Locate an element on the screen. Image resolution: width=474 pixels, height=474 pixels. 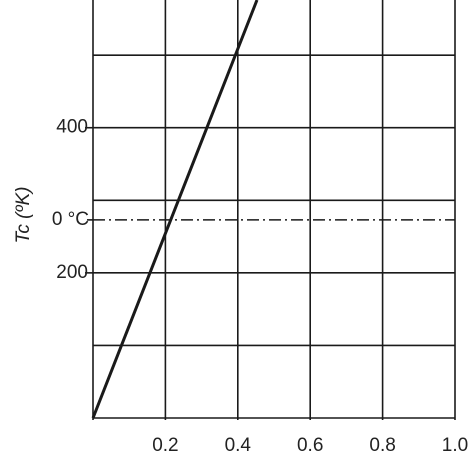
x-tick-label: 1.0 is located at coordinates (455, 445).